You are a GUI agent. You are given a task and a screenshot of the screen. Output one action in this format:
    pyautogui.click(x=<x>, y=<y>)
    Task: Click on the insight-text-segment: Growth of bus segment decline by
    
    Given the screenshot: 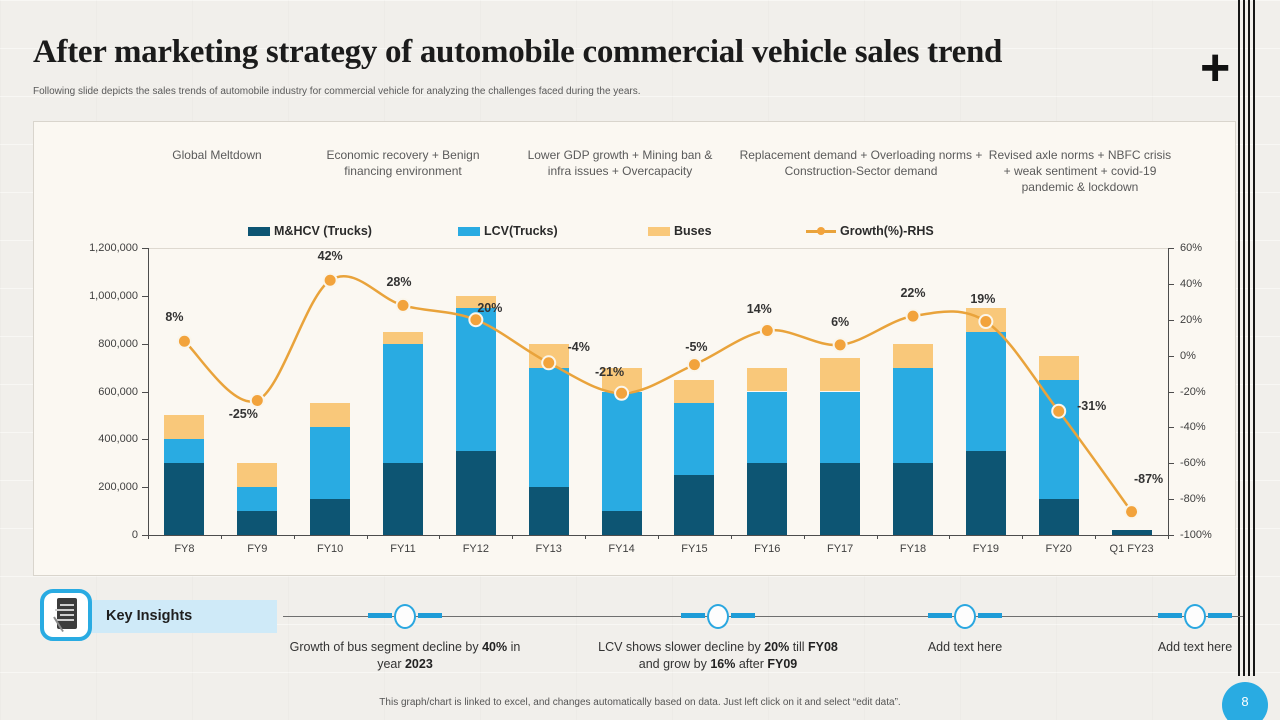 What is the action you would take?
    pyautogui.click(x=386, y=647)
    